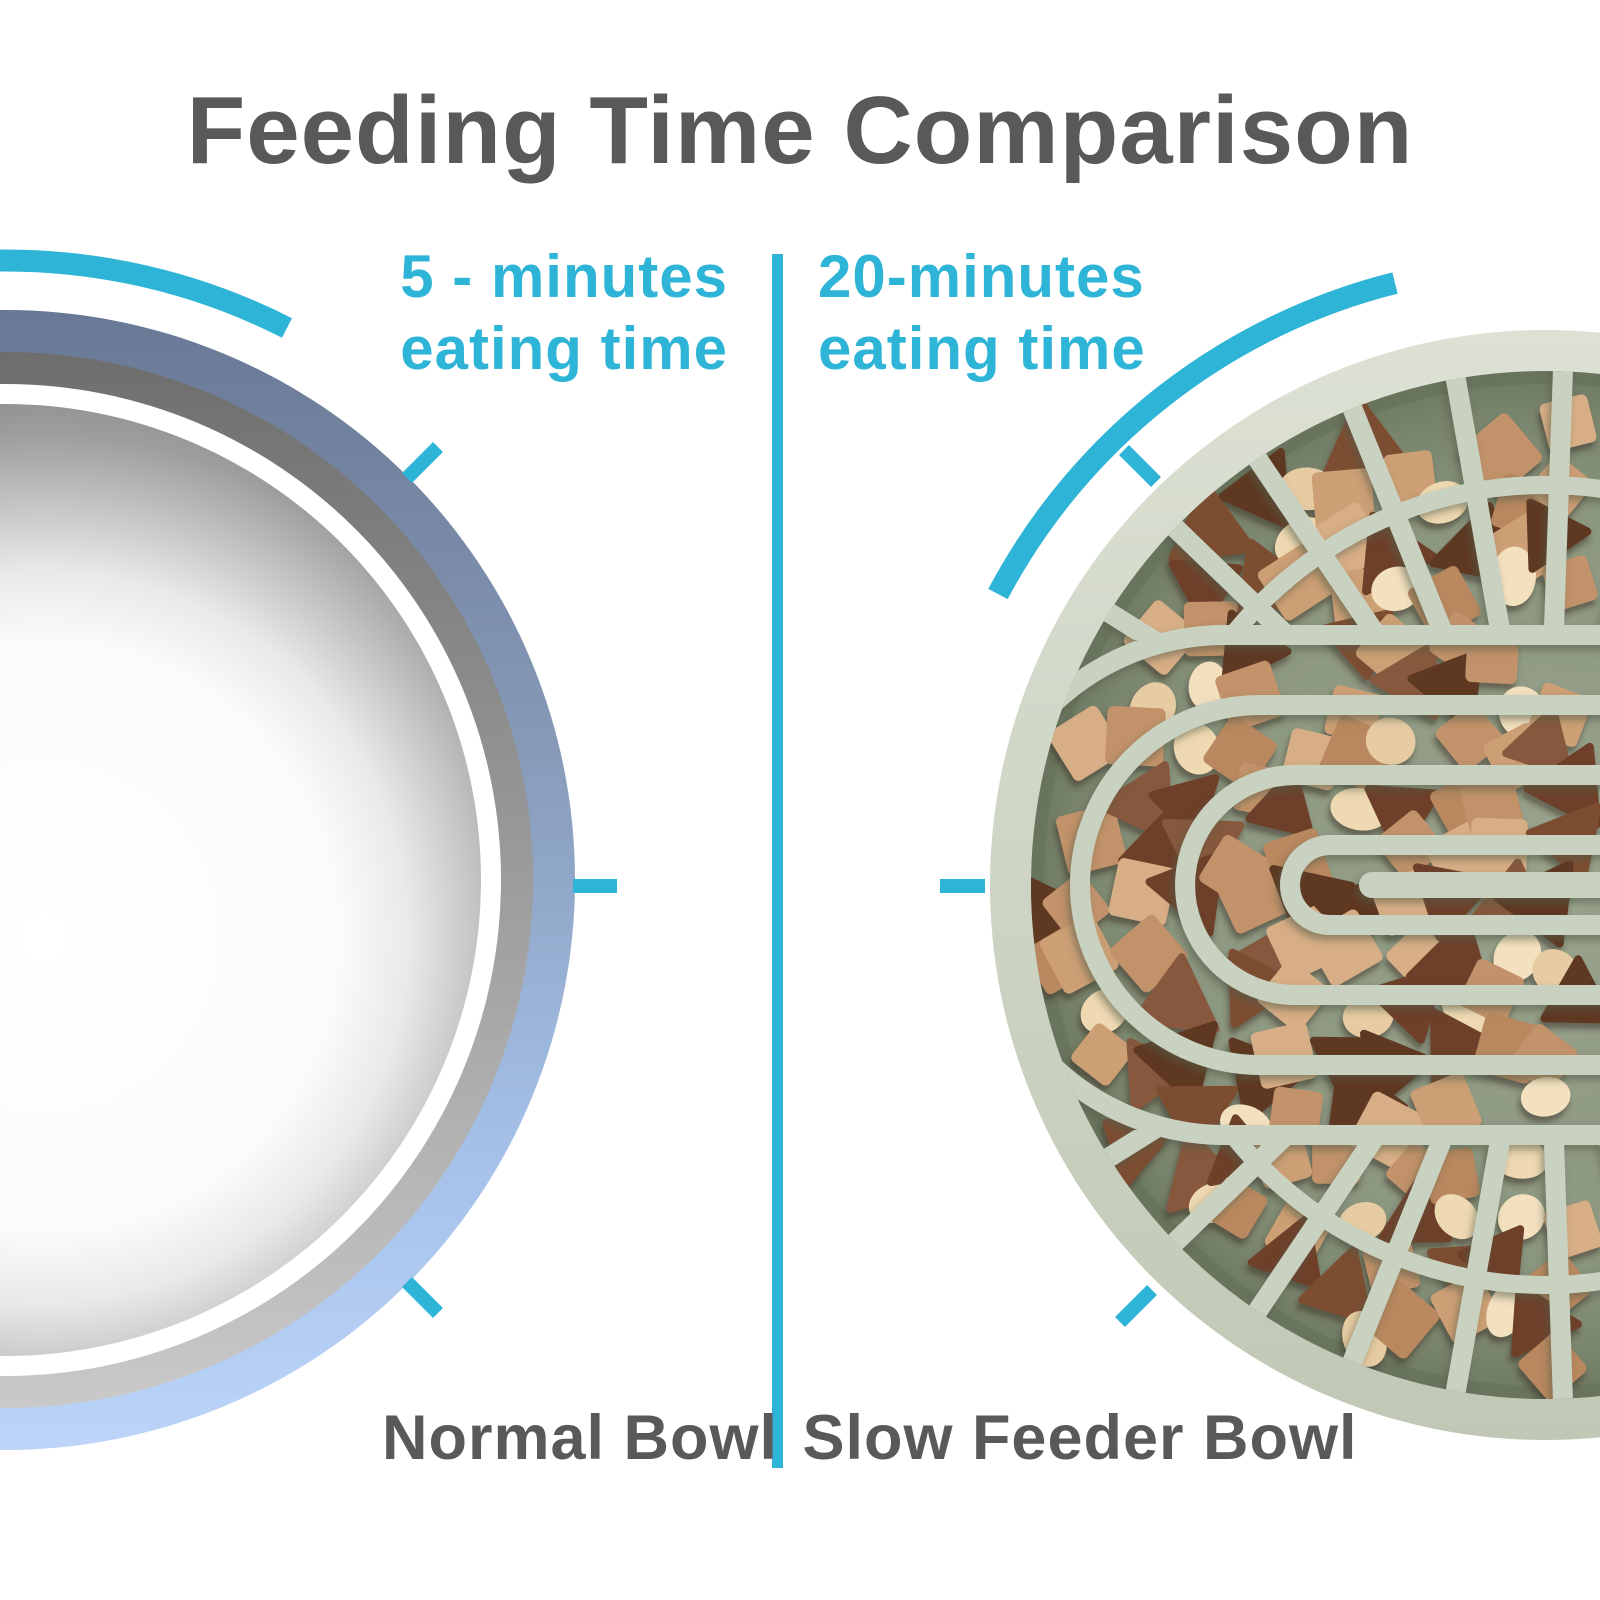  Describe the element at coordinates (580, 1438) in the screenshot. I see `normal-bowl-label: Normal Bowl` at that location.